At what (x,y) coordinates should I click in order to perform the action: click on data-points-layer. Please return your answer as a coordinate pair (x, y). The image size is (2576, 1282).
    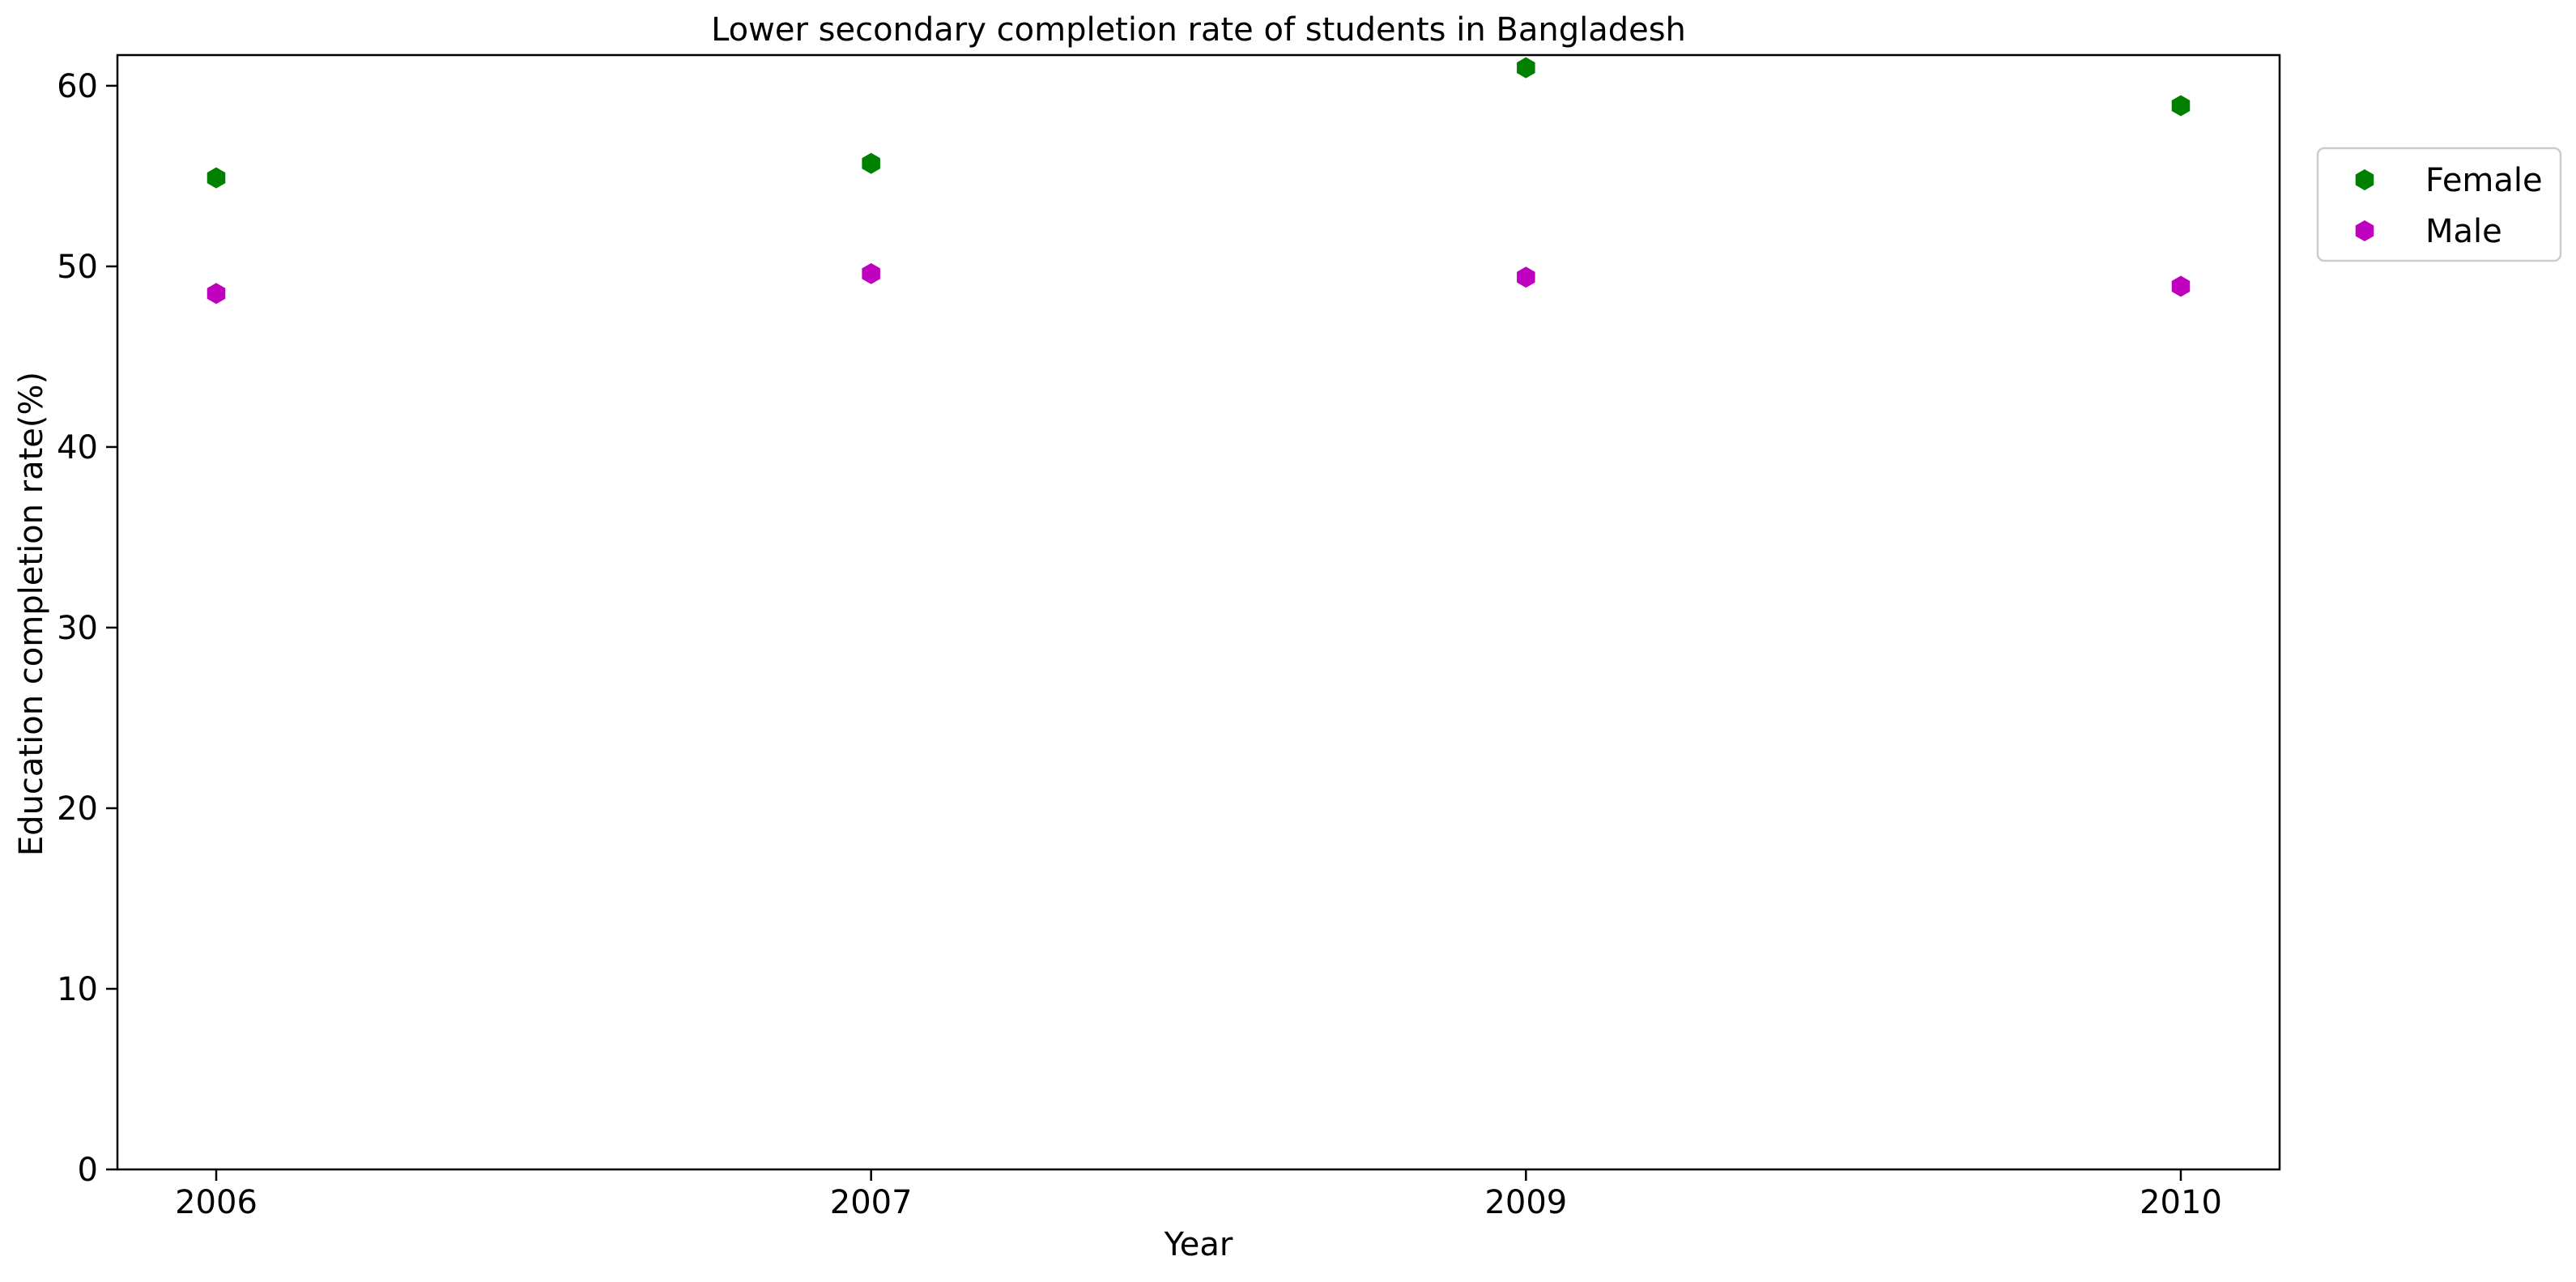
    Looking at the image, I should click on (1199, 181).